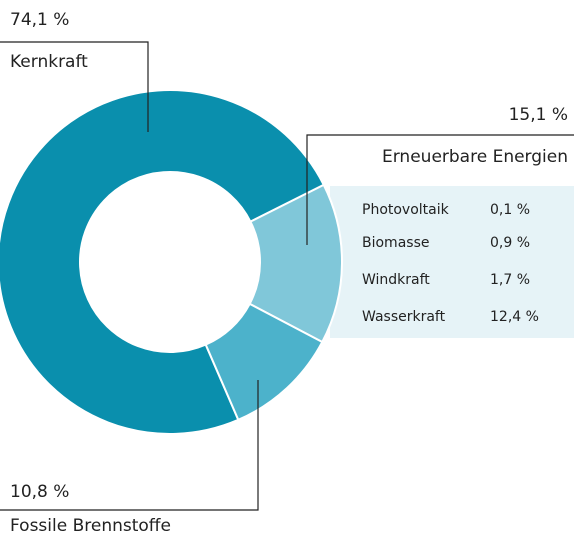 This screenshot has height=536, width=574. What do you see at coordinates (90, 526) in the screenshot?
I see `category-label: Fossile Brennstoffe` at bounding box center [90, 526].